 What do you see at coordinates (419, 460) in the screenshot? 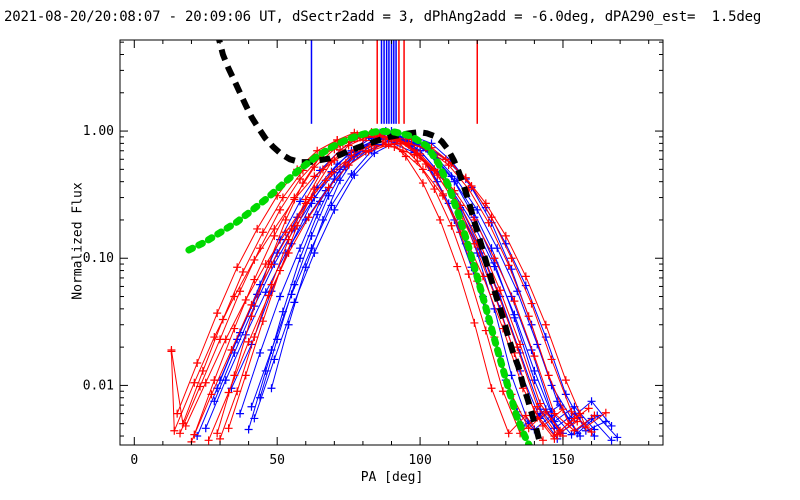
I see `x-tick-label: 100` at bounding box center [419, 460].